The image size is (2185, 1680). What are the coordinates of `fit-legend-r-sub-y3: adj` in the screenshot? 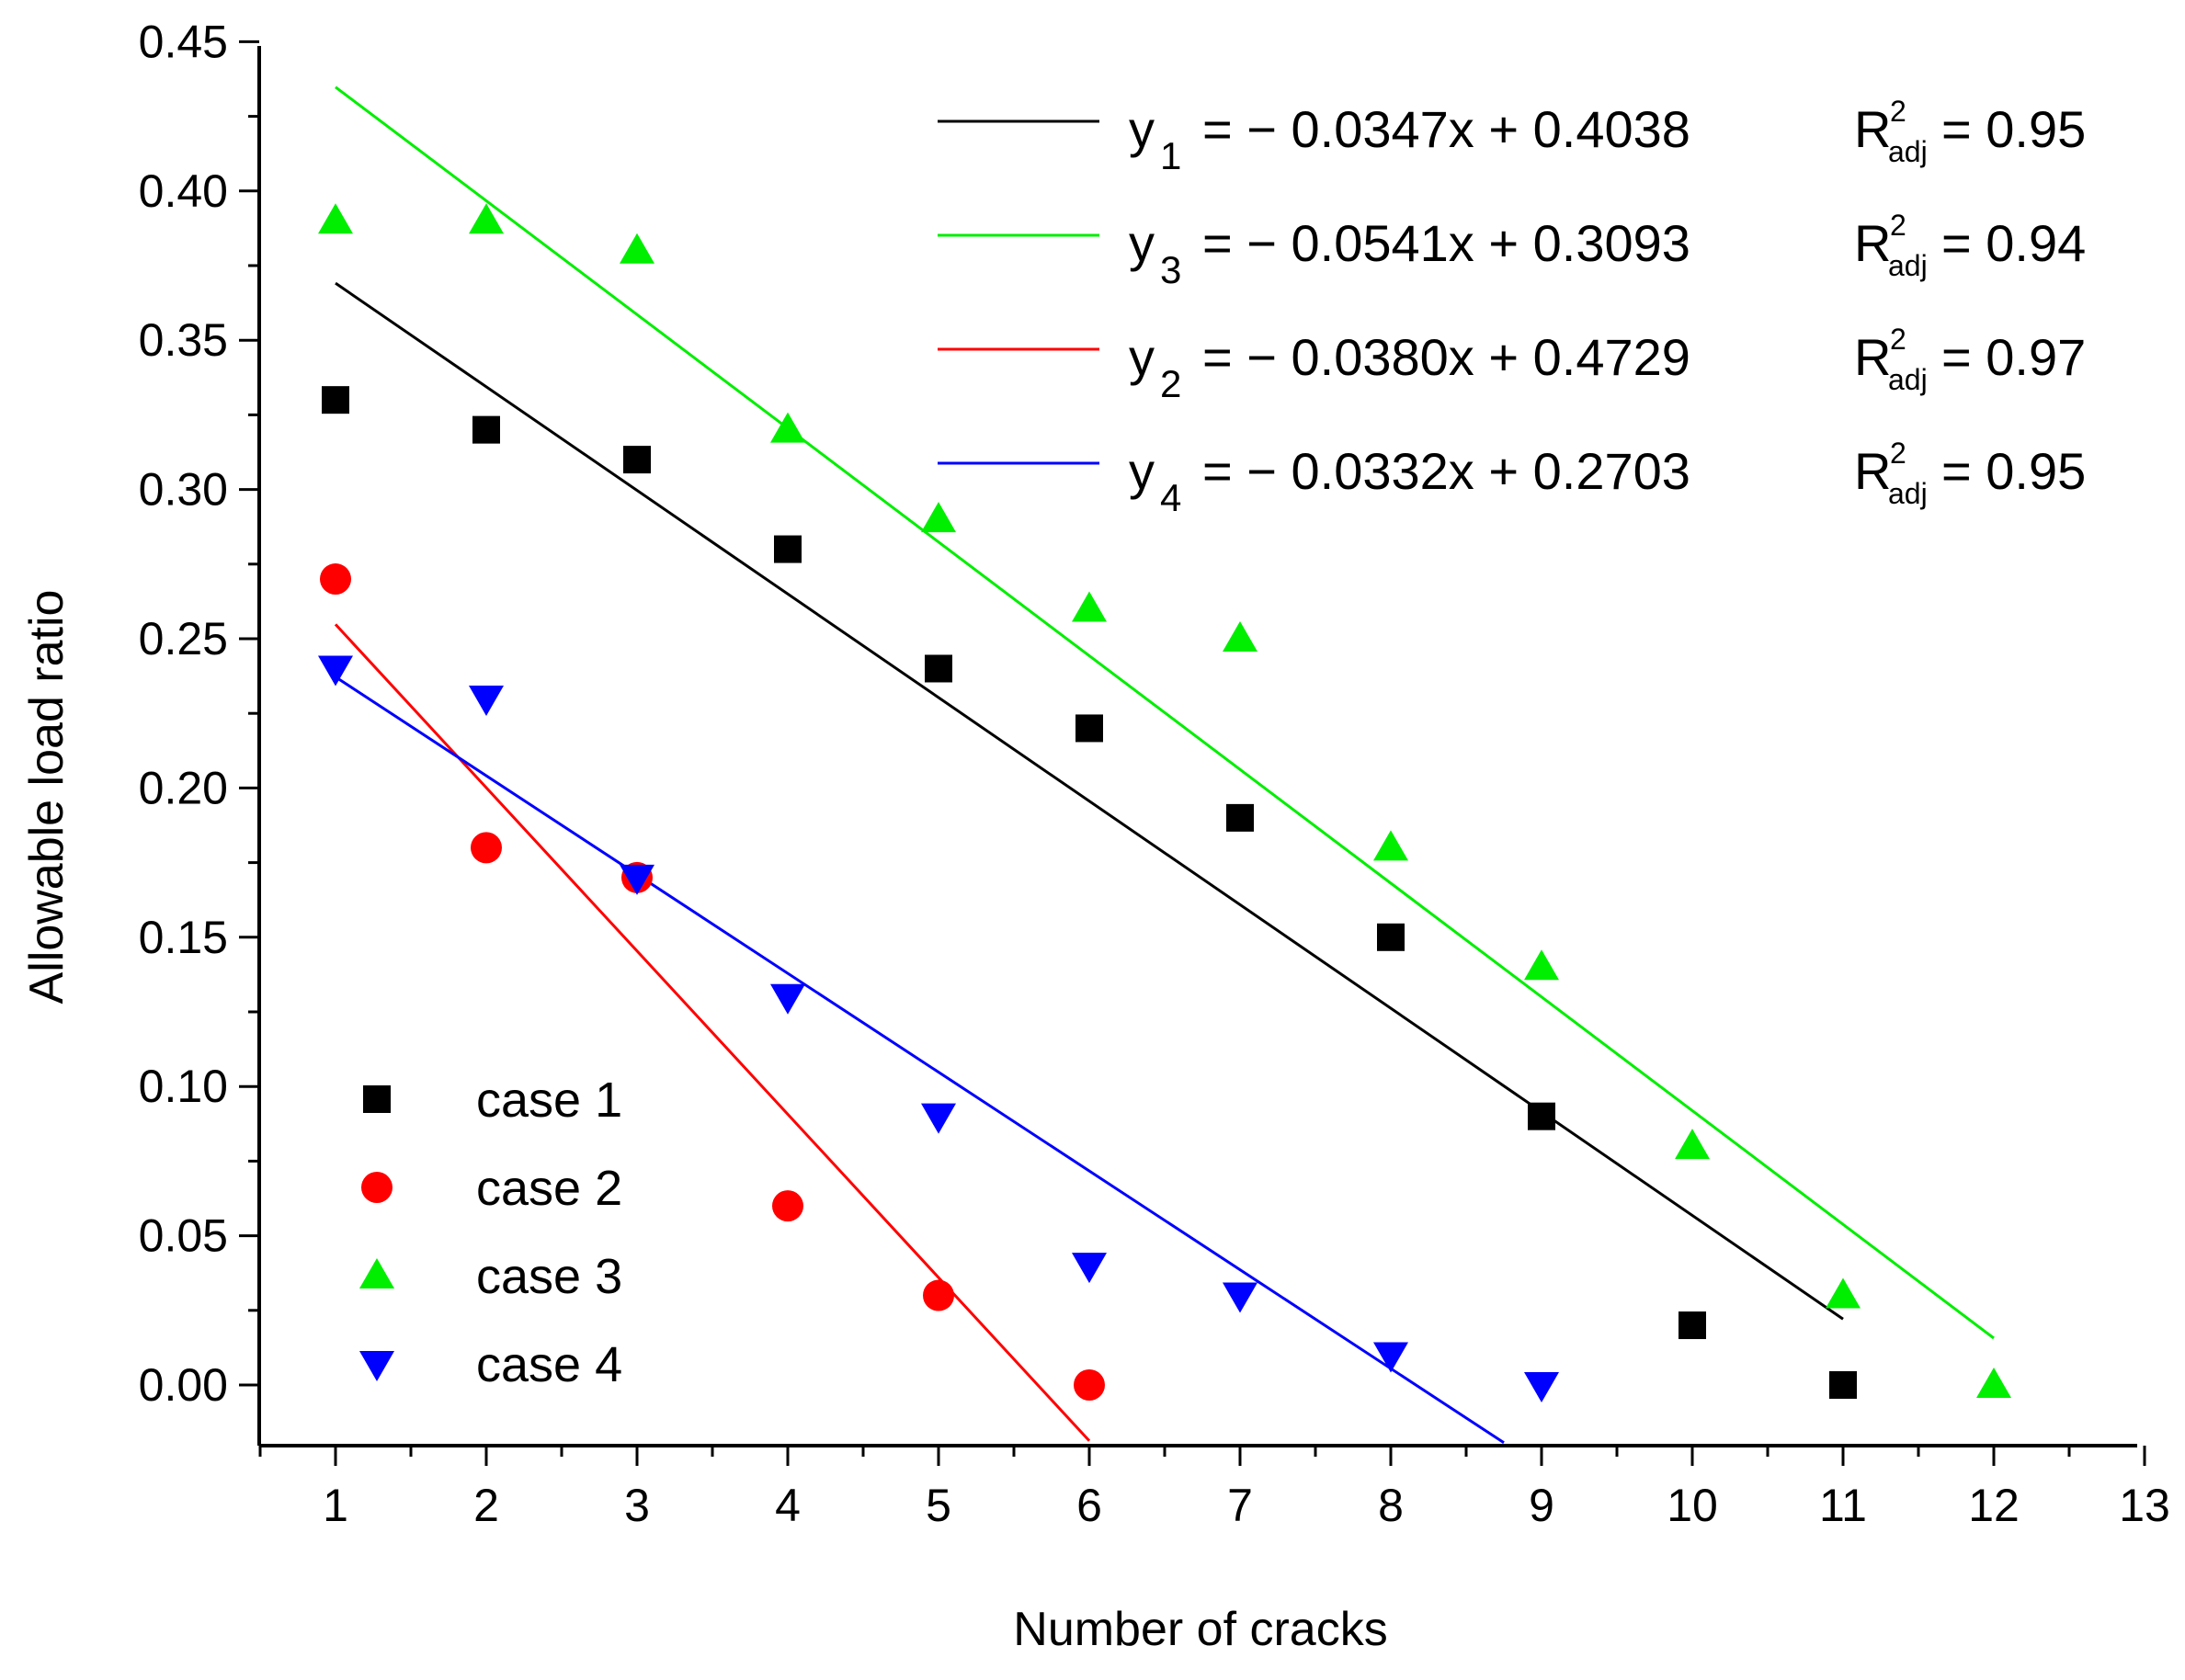 It's located at (1908, 265).